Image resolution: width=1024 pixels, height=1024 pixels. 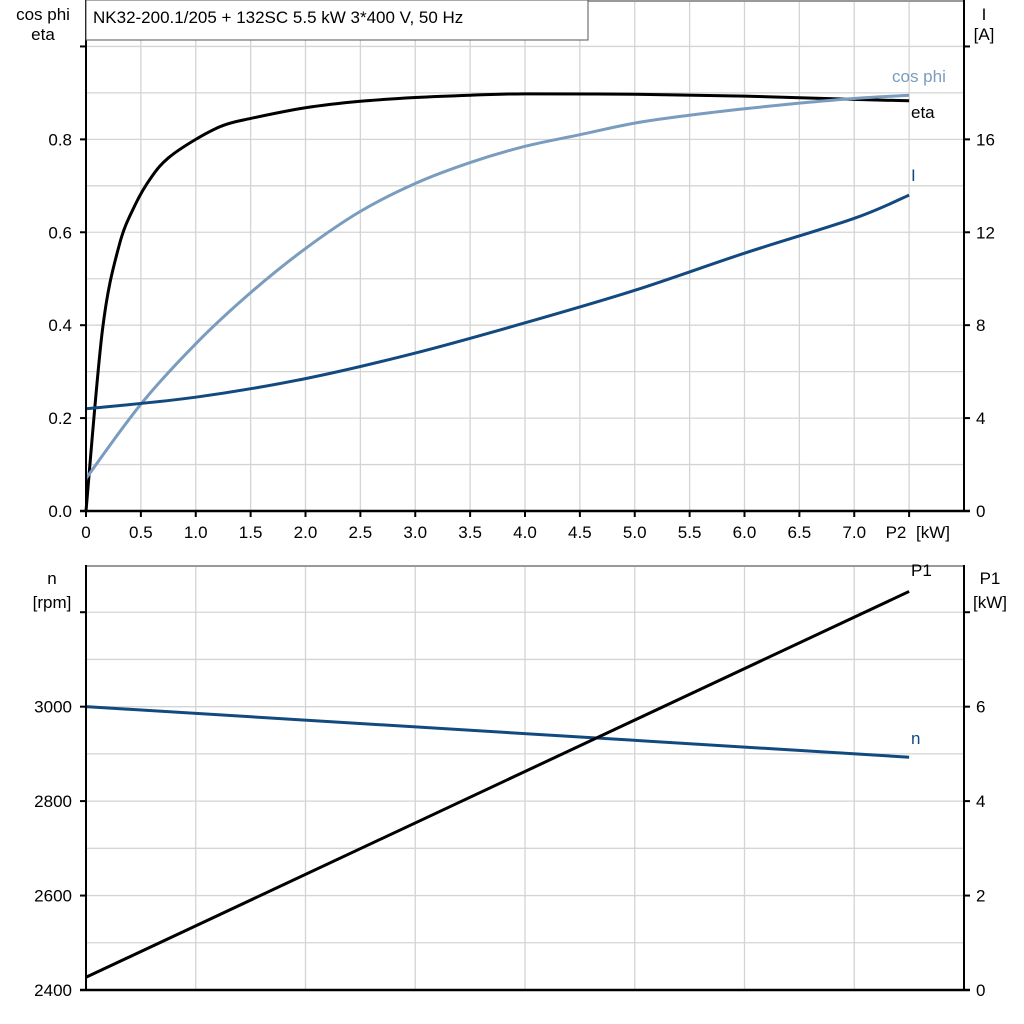 What do you see at coordinates (52, 602) in the screenshot?
I see `bottom-left-axis-label-2: [rpm]` at bounding box center [52, 602].